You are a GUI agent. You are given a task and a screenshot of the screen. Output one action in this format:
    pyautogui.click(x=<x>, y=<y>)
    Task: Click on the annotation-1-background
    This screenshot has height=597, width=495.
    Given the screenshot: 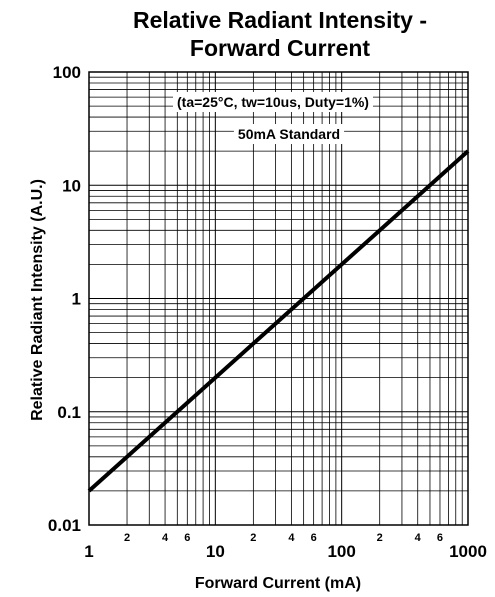 What is the action you would take?
    pyautogui.click(x=273, y=102)
    